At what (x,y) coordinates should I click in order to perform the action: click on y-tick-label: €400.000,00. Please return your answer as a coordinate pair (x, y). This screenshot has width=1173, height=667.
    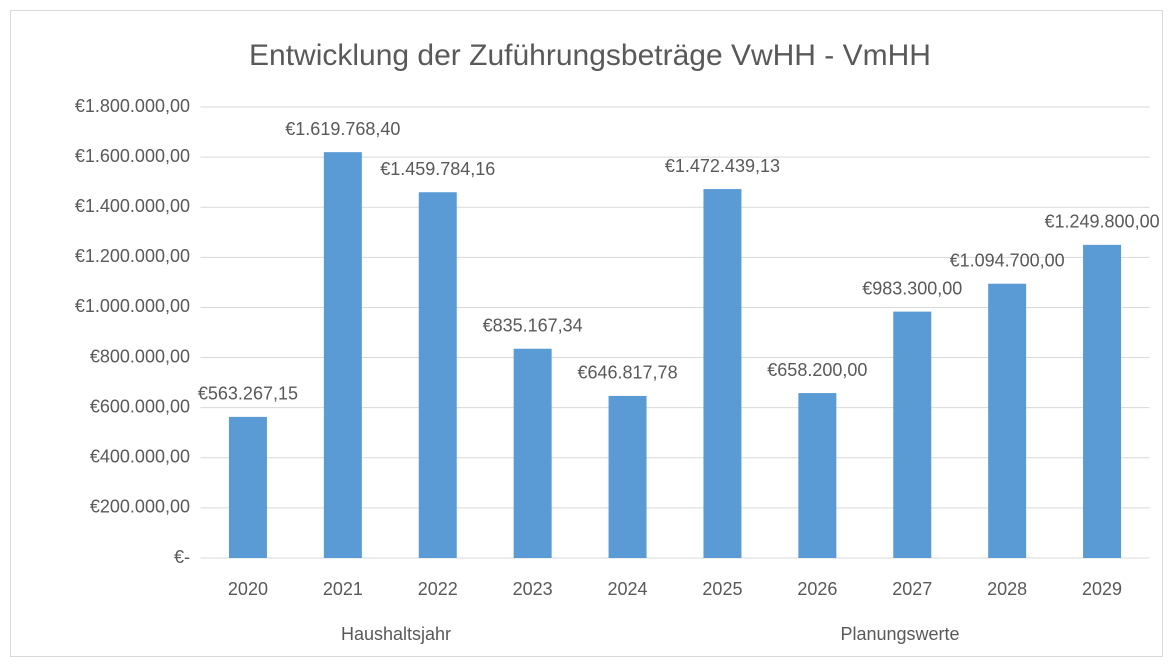
    Looking at the image, I should click on (140, 457).